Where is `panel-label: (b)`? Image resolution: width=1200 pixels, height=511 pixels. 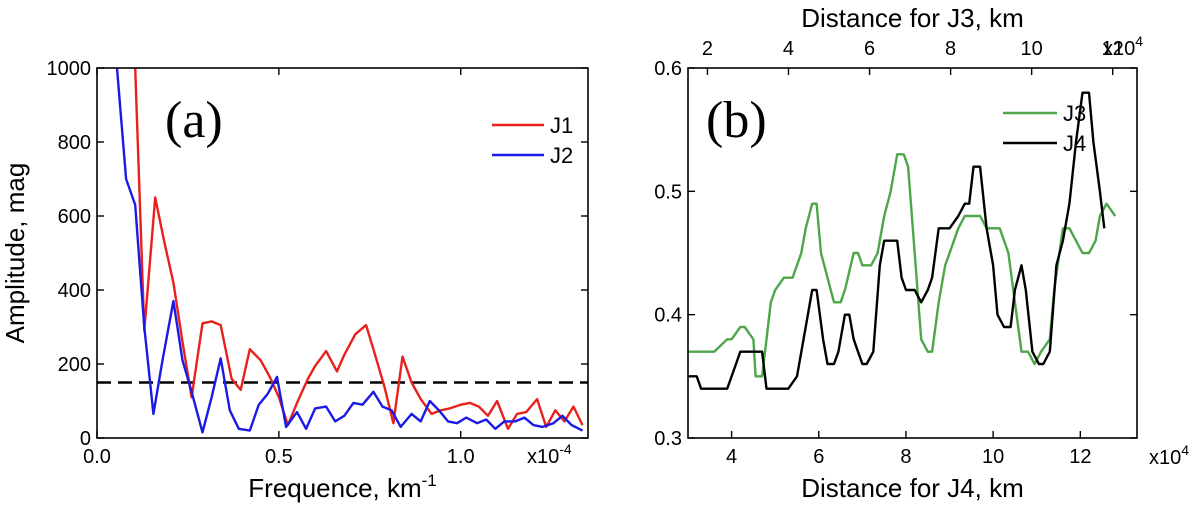
panel-label: (b) is located at coordinates (736, 120).